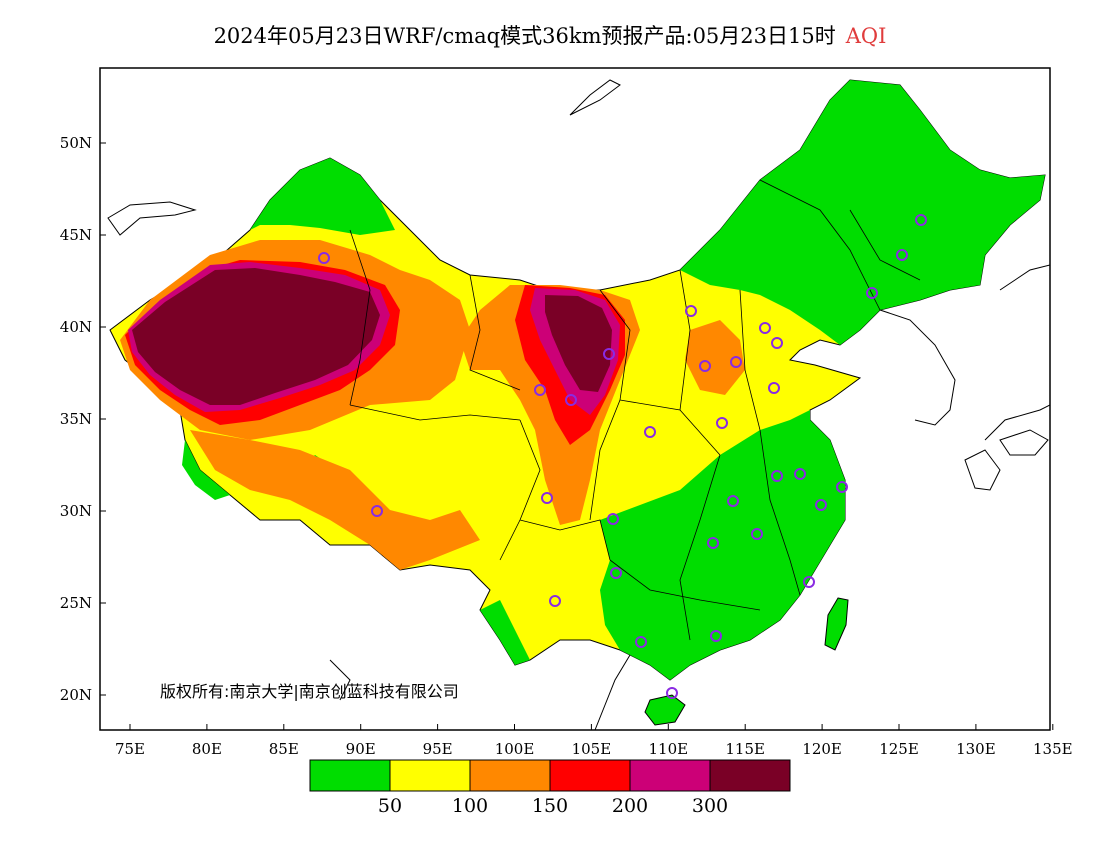 This screenshot has height=850, width=1100. What do you see at coordinates (630, 806) in the screenshot?
I see `colorbar-label-200: 200` at bounding box center [630, 806].